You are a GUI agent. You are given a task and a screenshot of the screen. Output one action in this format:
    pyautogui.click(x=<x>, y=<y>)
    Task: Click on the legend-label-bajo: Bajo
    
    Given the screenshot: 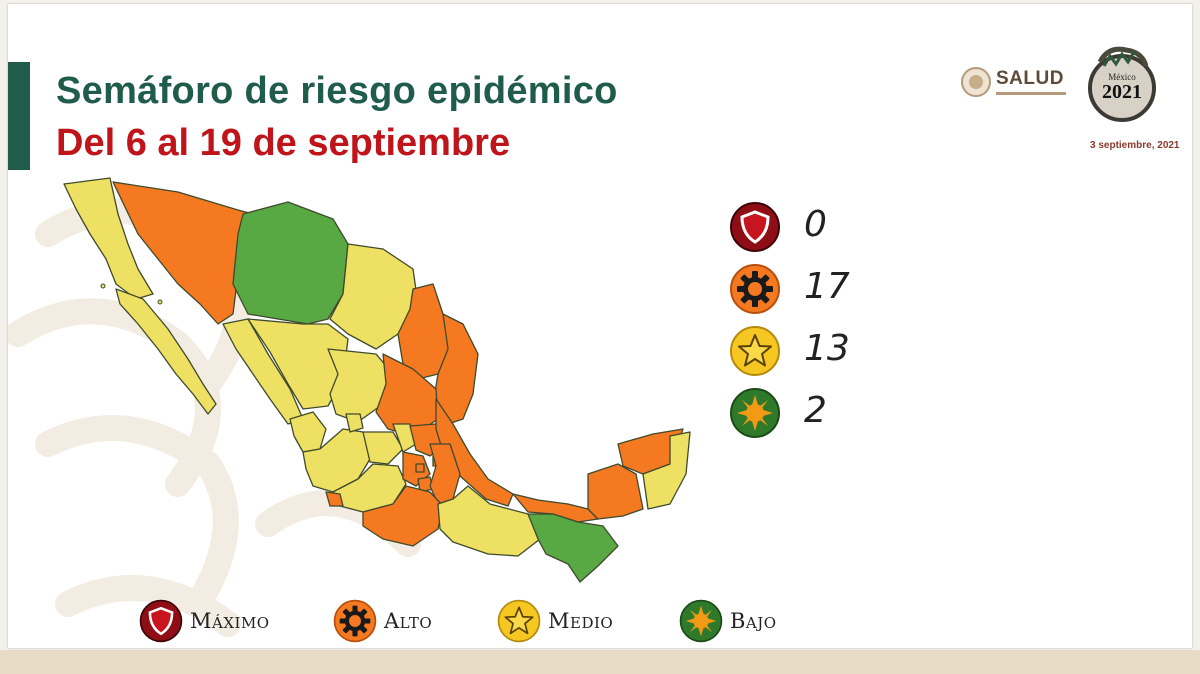 What is the action you would take?
    pyautogui.click(x=753, y=621)
    